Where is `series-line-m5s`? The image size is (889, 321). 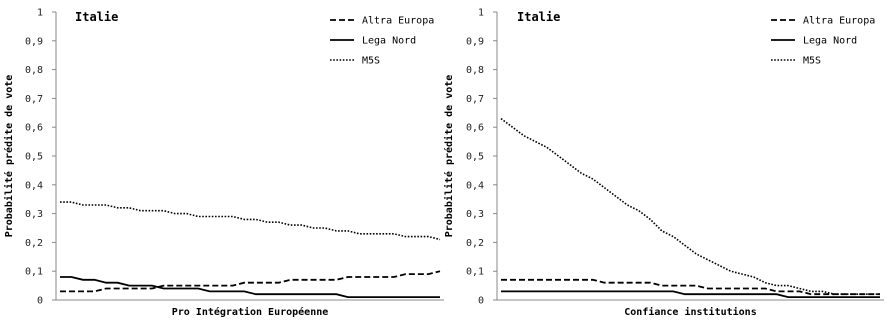
series-line-m5s is located at coordinates (250, 221).